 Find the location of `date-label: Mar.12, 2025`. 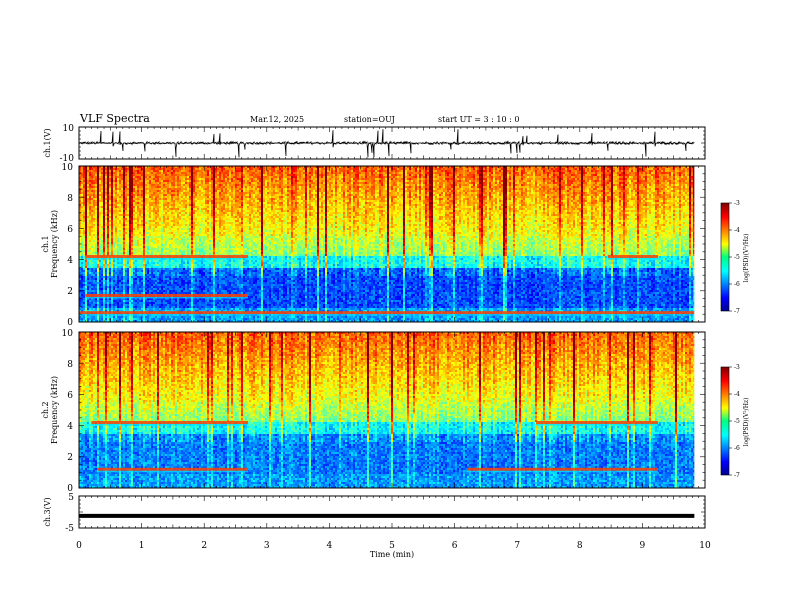

date-label: Mar.12, 2025 is located at coordinates (277, 119).